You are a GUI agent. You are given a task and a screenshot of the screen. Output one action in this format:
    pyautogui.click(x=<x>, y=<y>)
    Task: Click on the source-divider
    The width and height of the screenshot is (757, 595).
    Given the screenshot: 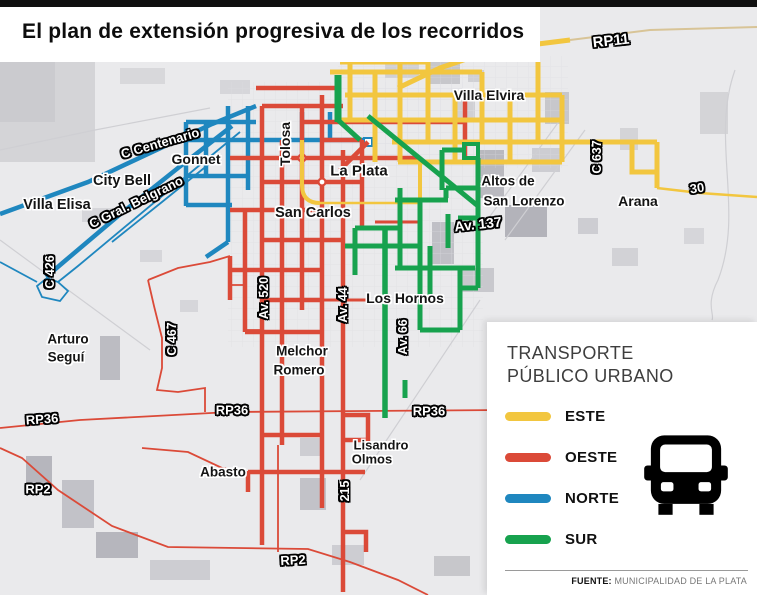 What is the action you would take?
    pyautogui.click(x=626, y=570)
    